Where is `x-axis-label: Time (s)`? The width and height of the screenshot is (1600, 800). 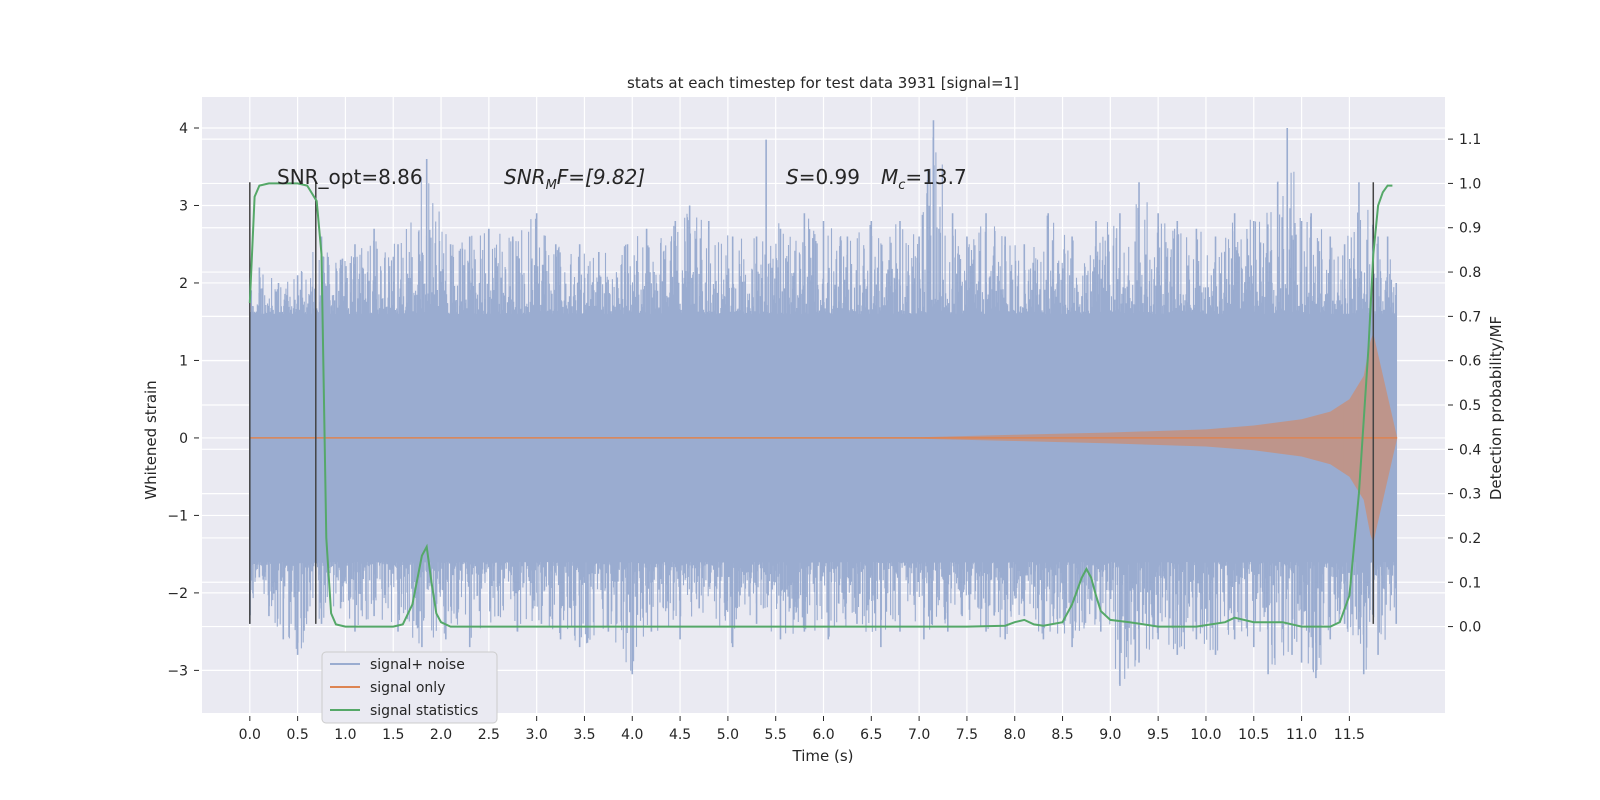
x-axis-label: Time (s) is located at coordinates (823, 756).